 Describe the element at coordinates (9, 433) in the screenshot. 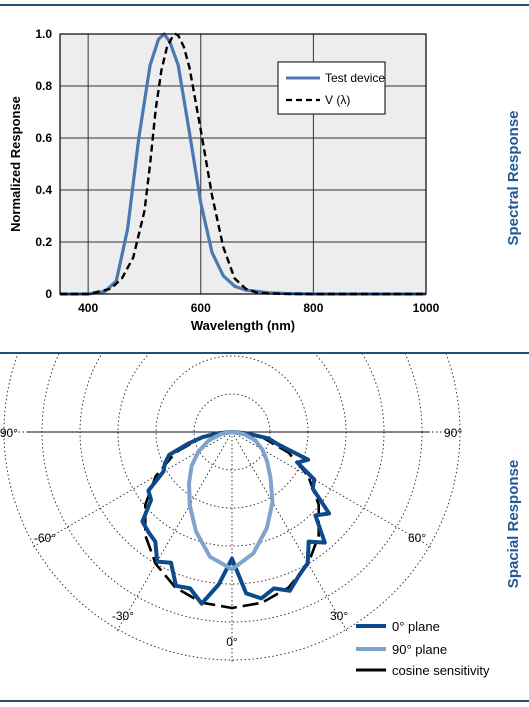

I see `angle-label: -90°` at that location.